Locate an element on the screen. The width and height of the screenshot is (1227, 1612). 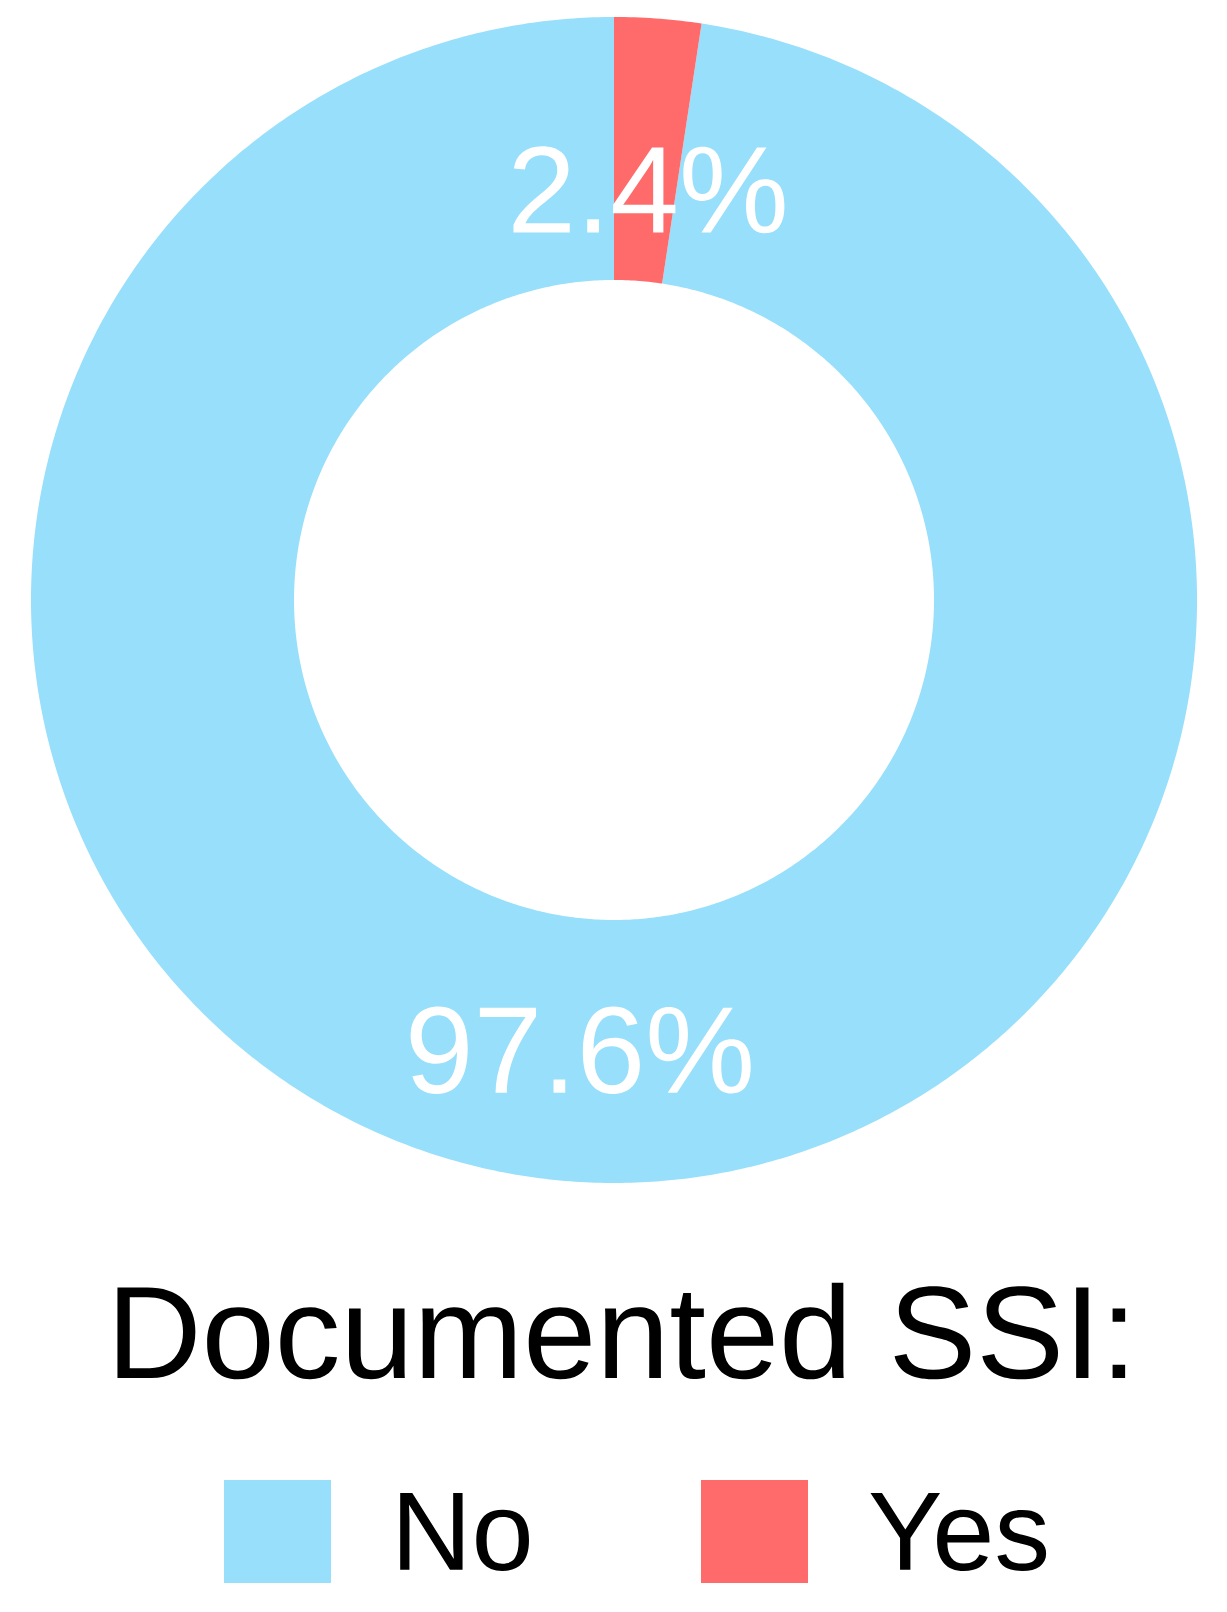
legend-label: No is located at coordinates (464, 1532).